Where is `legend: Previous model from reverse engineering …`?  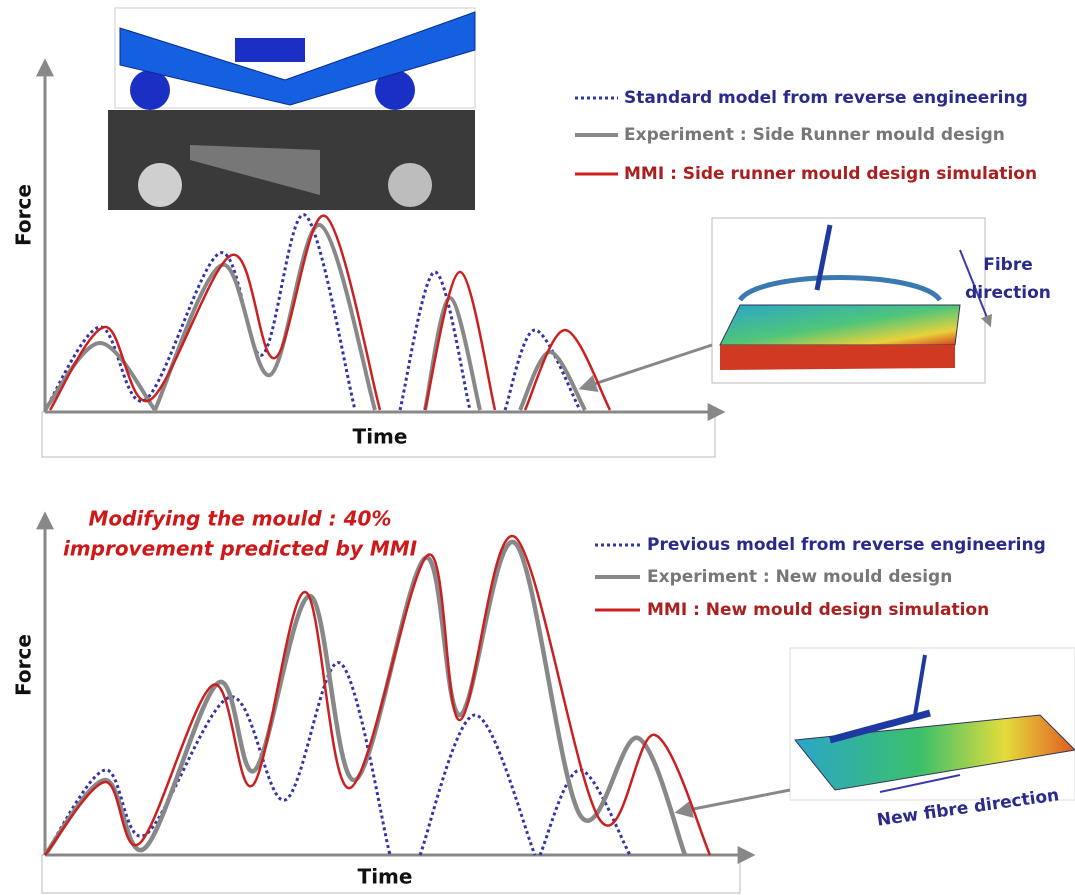 legend: Previous model from reverse engineering … is located at coordinates (820, 577).